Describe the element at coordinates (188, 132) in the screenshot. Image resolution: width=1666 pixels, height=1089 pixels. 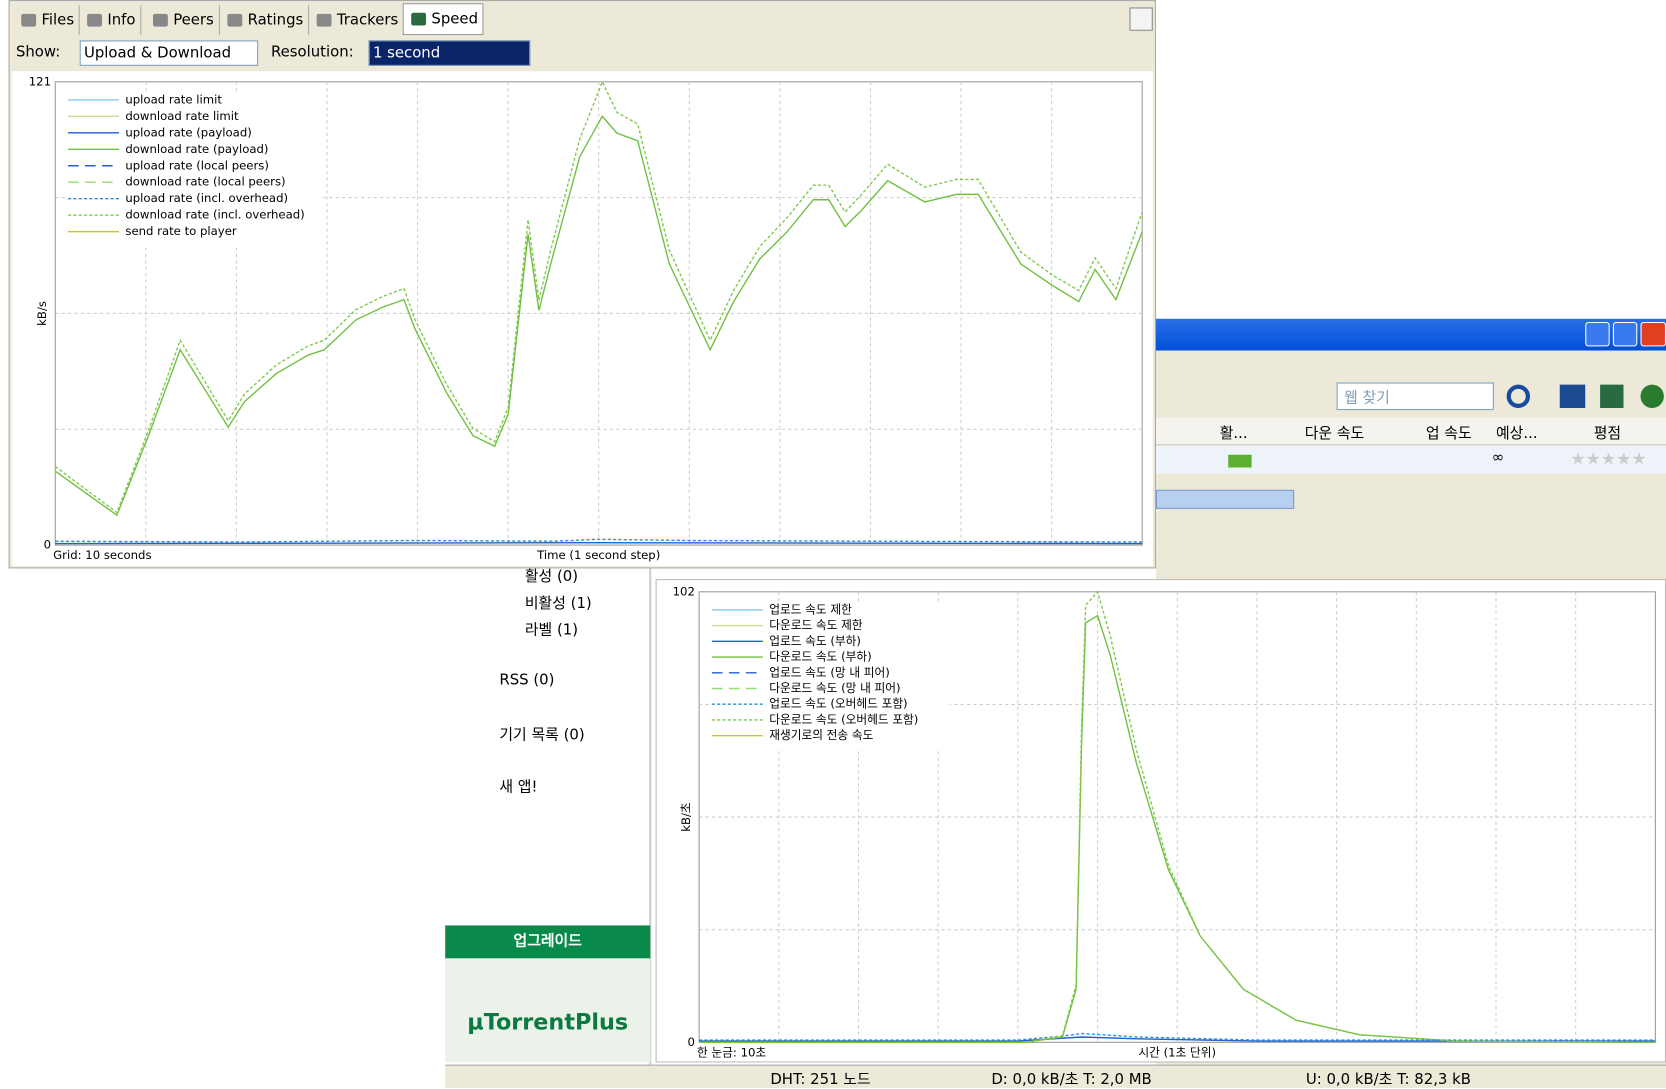
I see `legend-label: upload rate (payload)` at that location.